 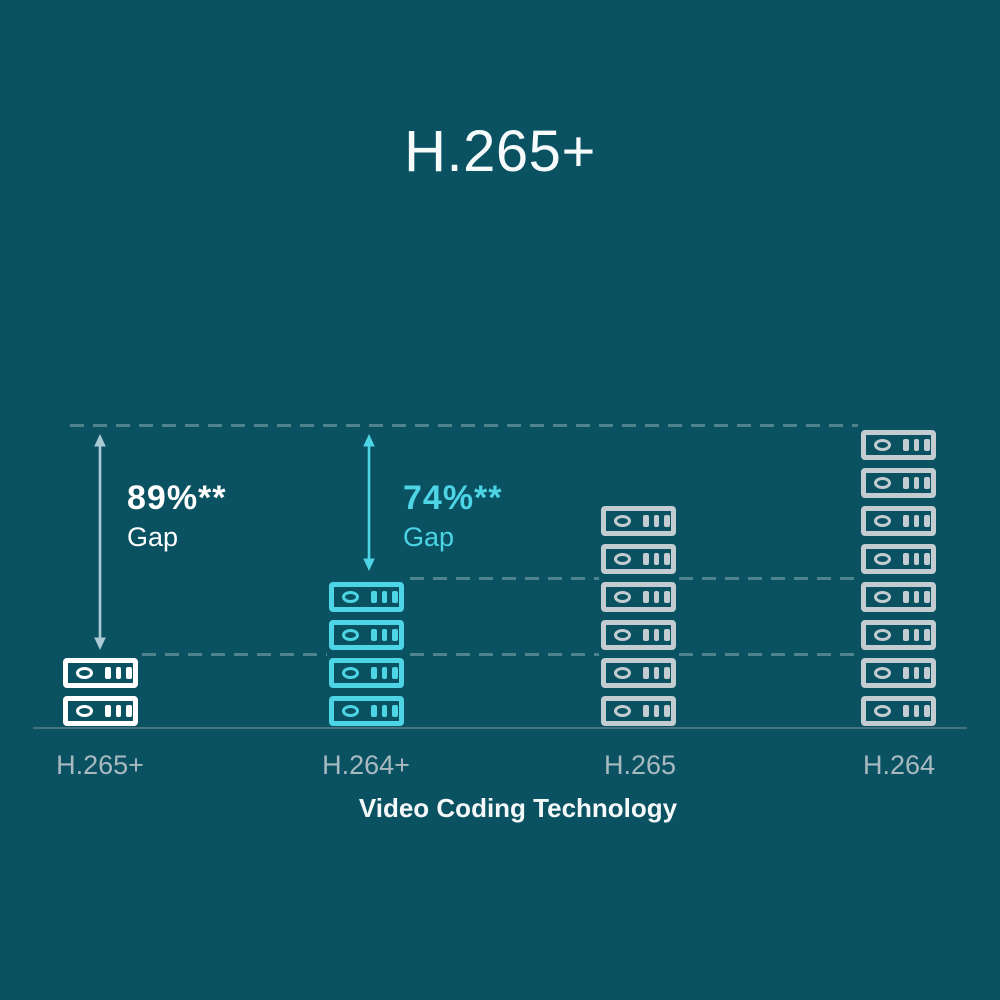 I want to click on gap-percent: 89%**, so click(x=177, y=498).